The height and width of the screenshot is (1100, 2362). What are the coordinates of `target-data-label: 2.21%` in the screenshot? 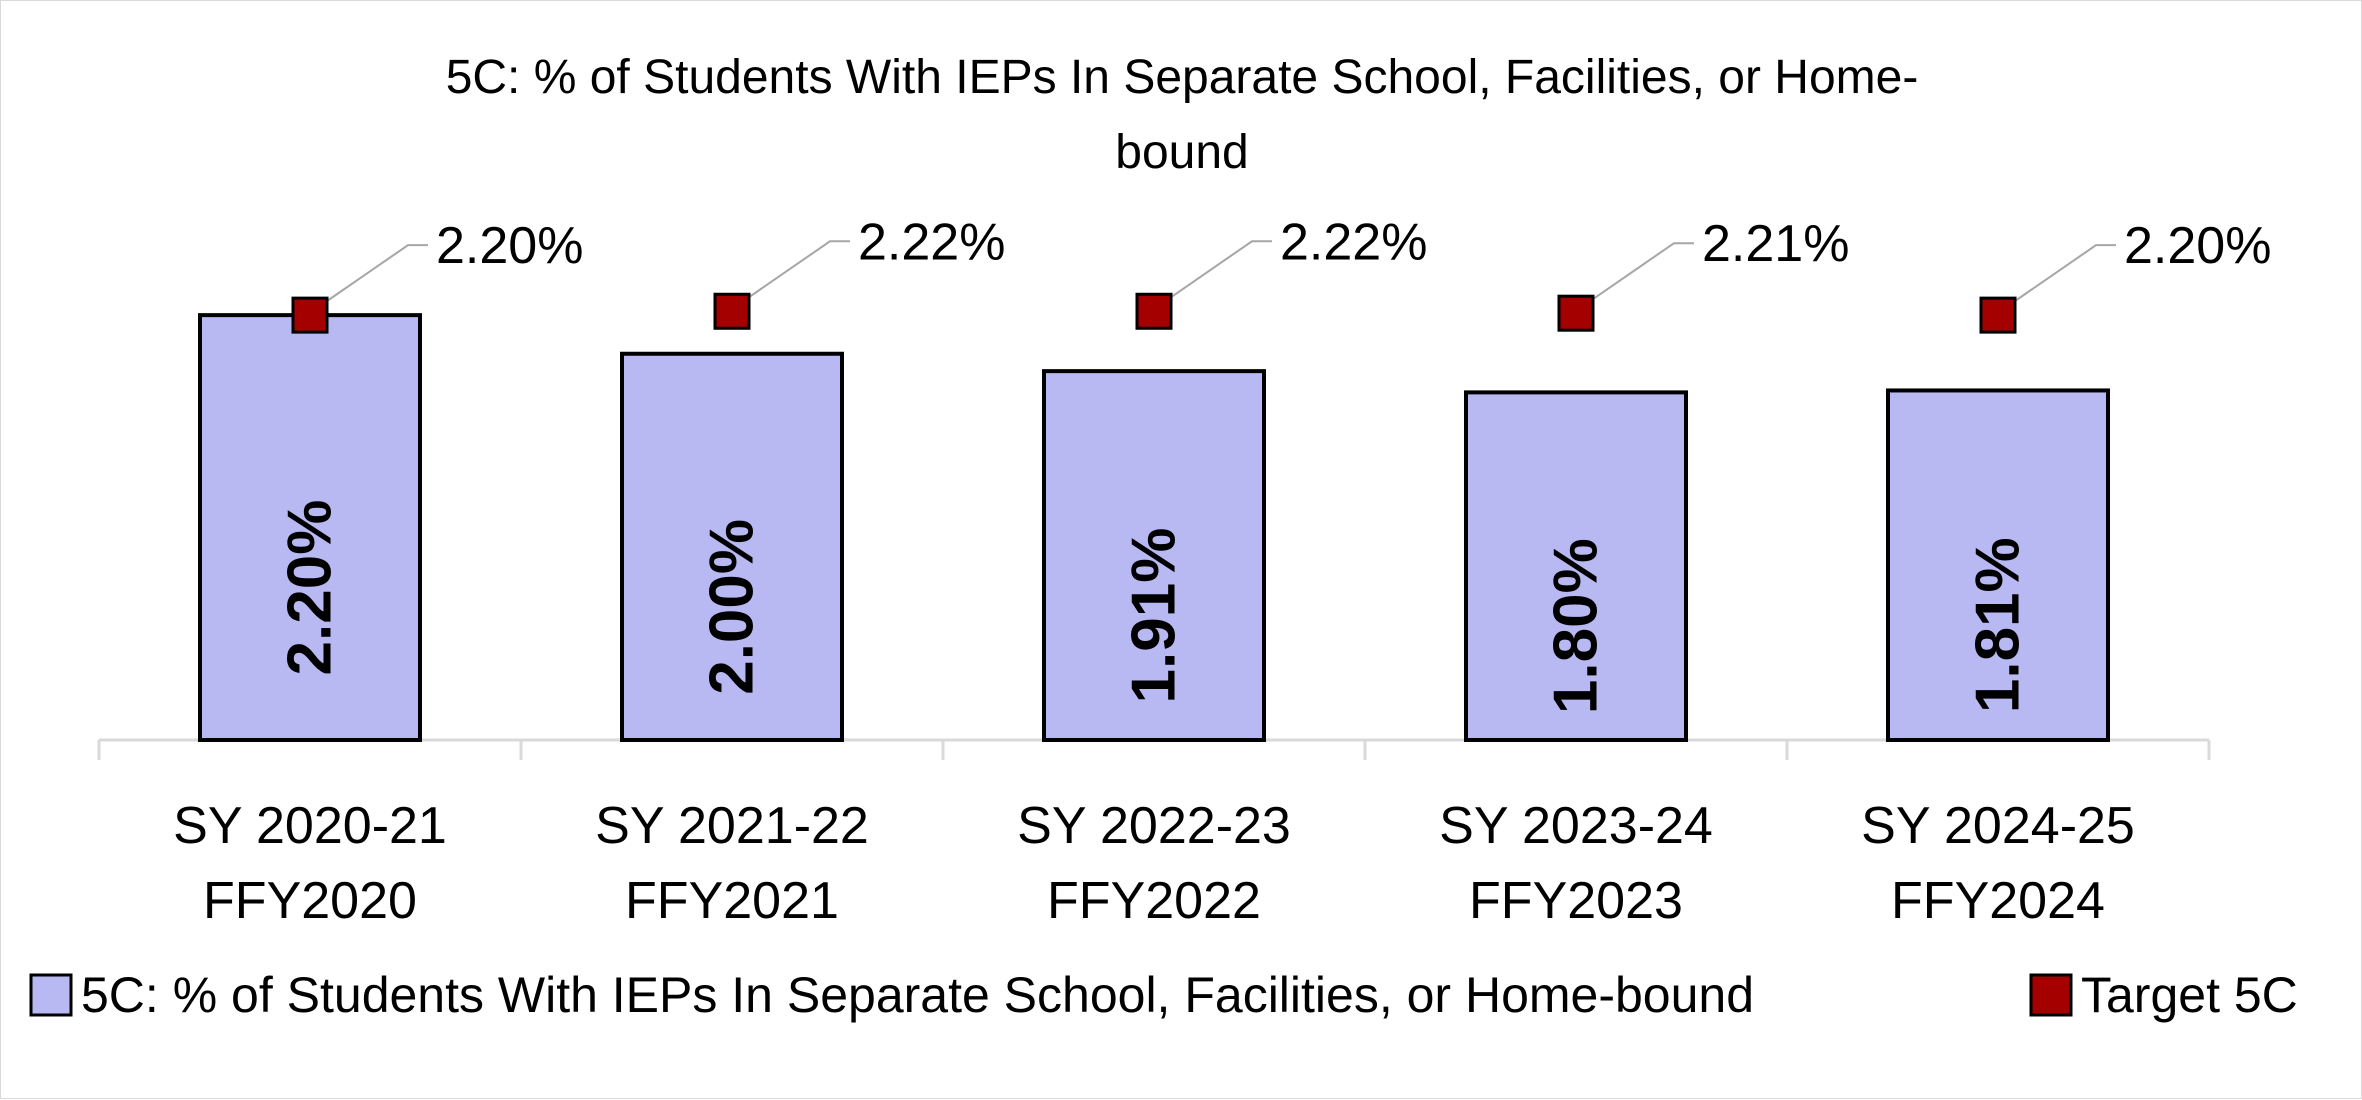 It's located at (1775, 244).